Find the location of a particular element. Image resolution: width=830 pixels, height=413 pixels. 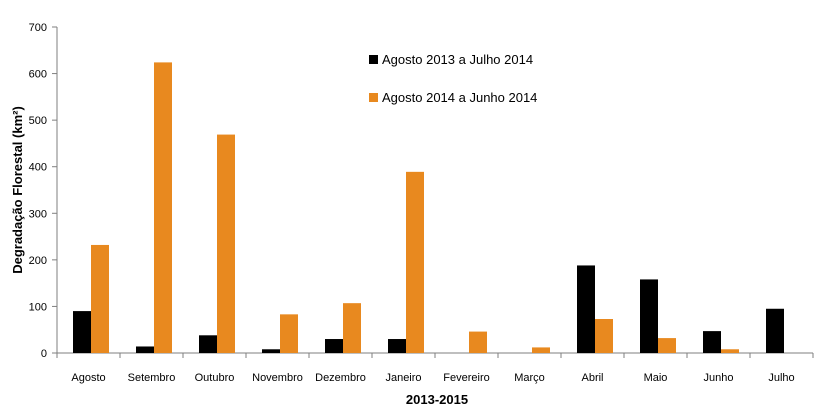

x-tick-label: Fevereiro is located at coordinates (466, 378).